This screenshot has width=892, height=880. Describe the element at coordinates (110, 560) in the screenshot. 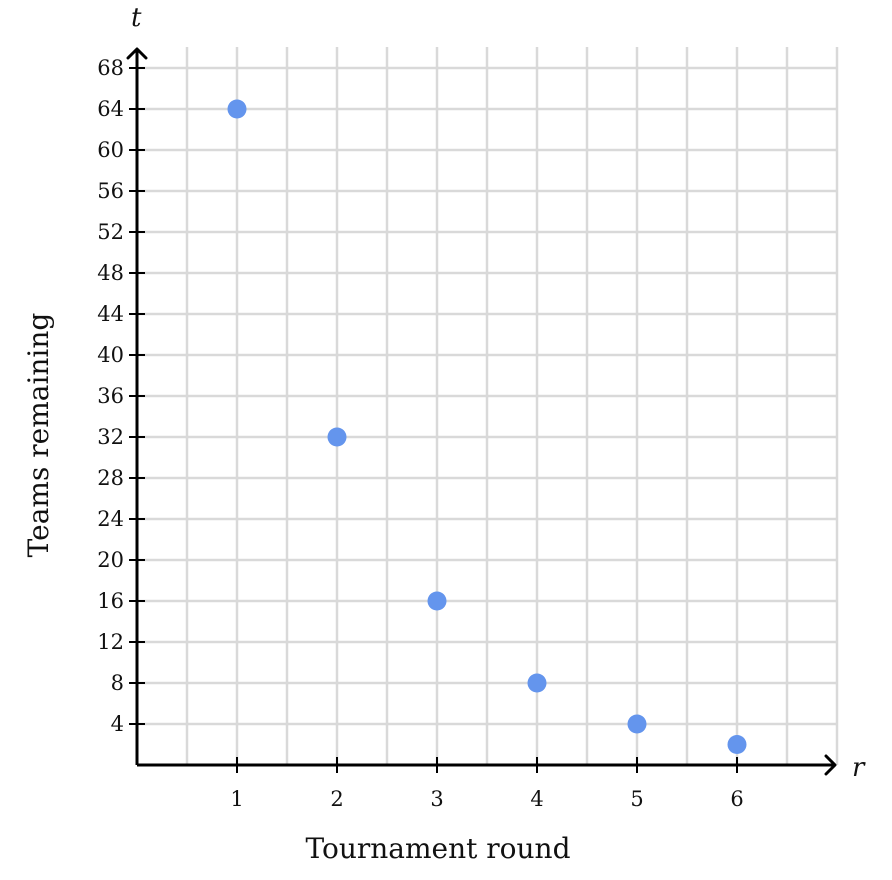

I see `y-tick-label: 20` at that location.